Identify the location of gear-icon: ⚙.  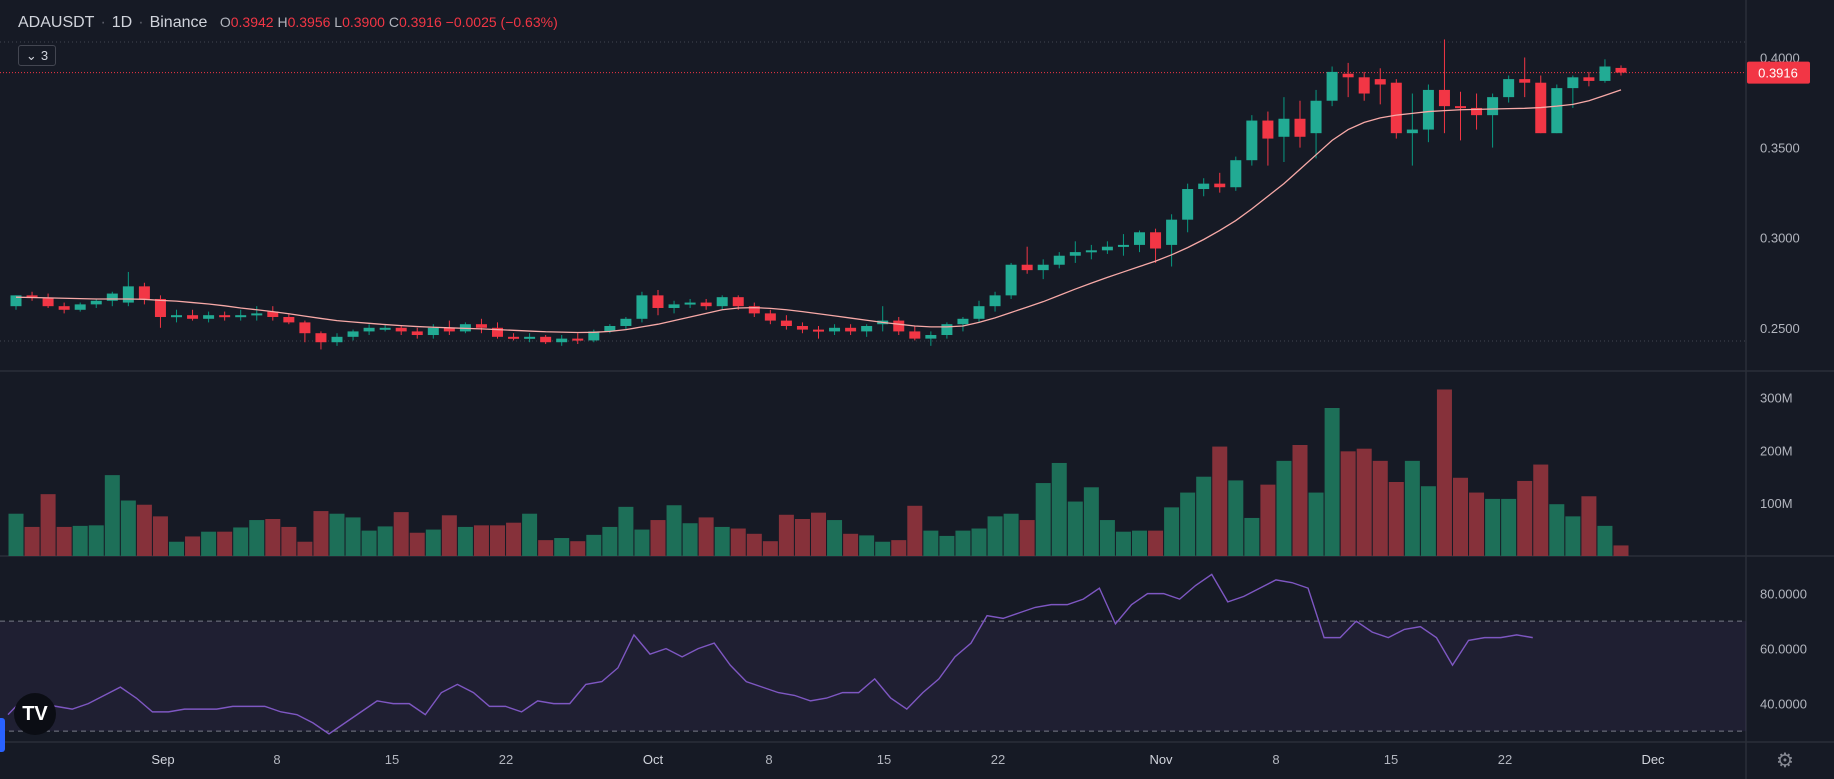
(1785, 761).